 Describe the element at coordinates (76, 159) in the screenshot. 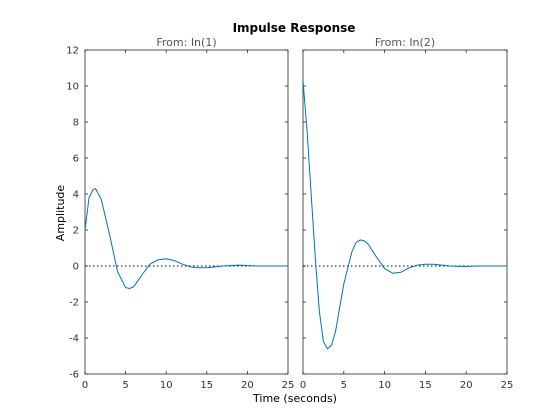

I see `y-tick-label: 6` at that location.